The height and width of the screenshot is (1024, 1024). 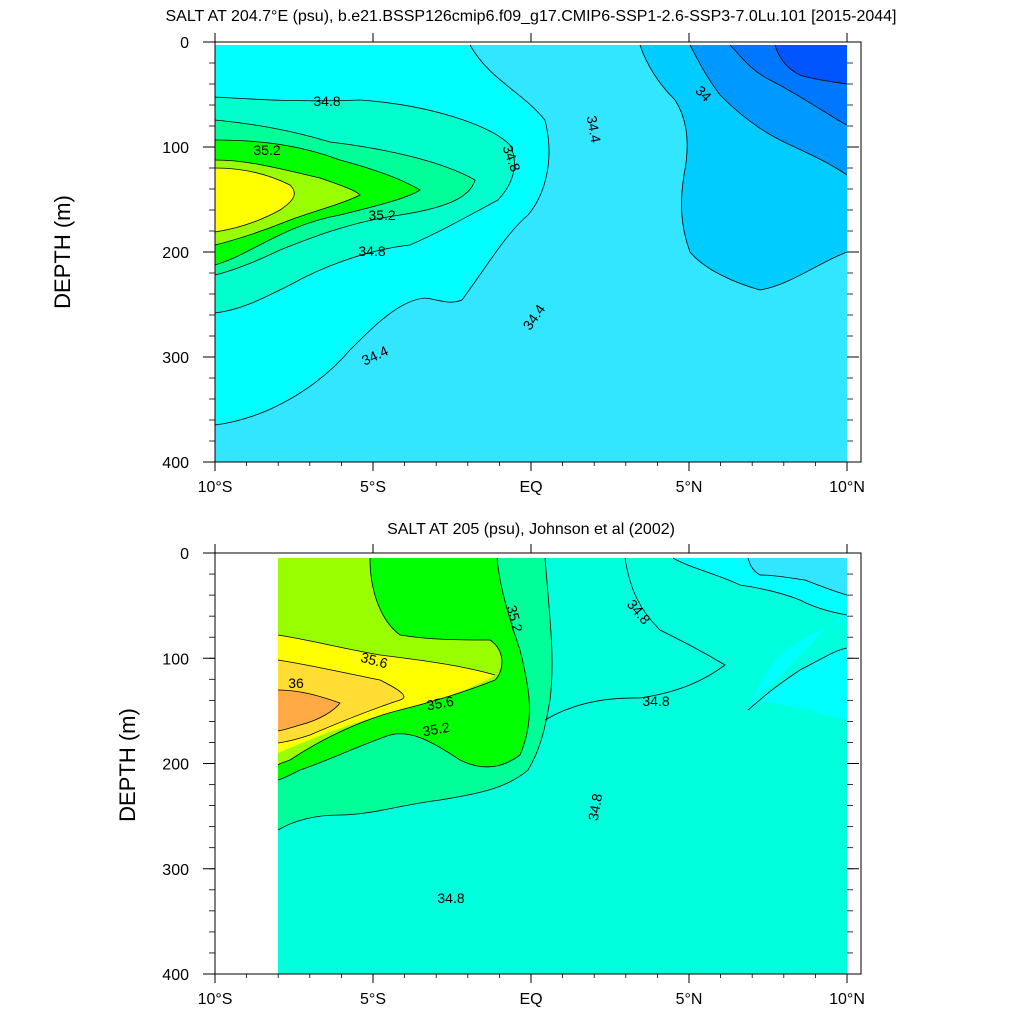 I want to click on top-contour-line-35.0, so click(x=345, y=197).